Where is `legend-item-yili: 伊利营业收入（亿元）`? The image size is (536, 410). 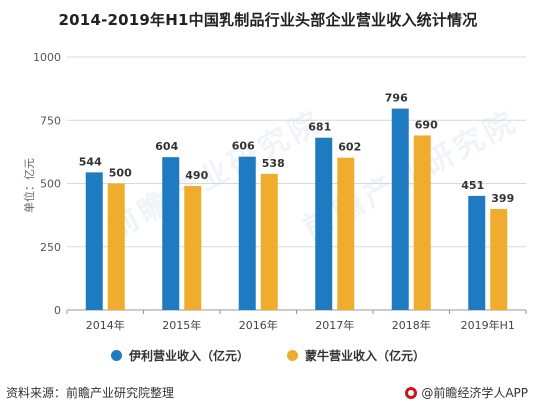
legend-item-yili: 伊利营业收入（亿元） is located at coordinates (179, 355).